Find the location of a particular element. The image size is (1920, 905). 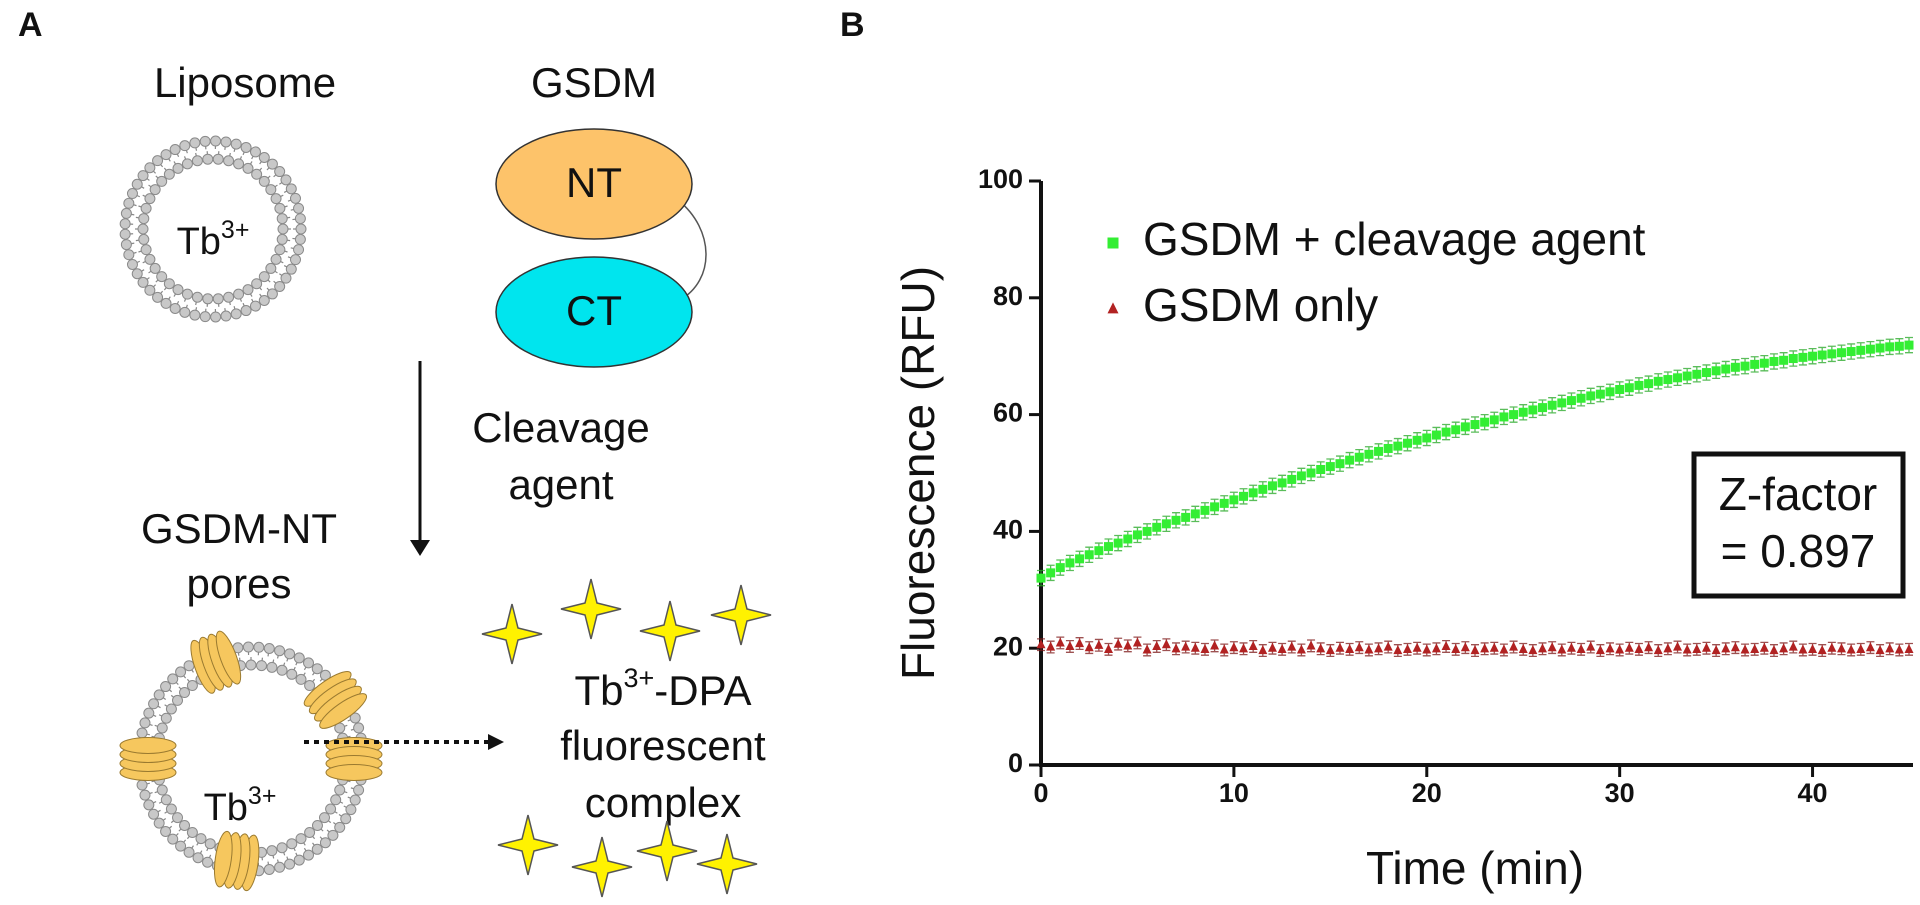

ion: Tb is located at coordinates (598, 690).